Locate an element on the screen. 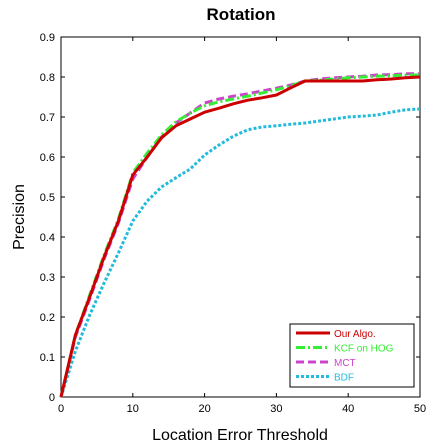 The image size is (431, 447). legend-label: KCF on HOG is located at coordinates (364, 349).